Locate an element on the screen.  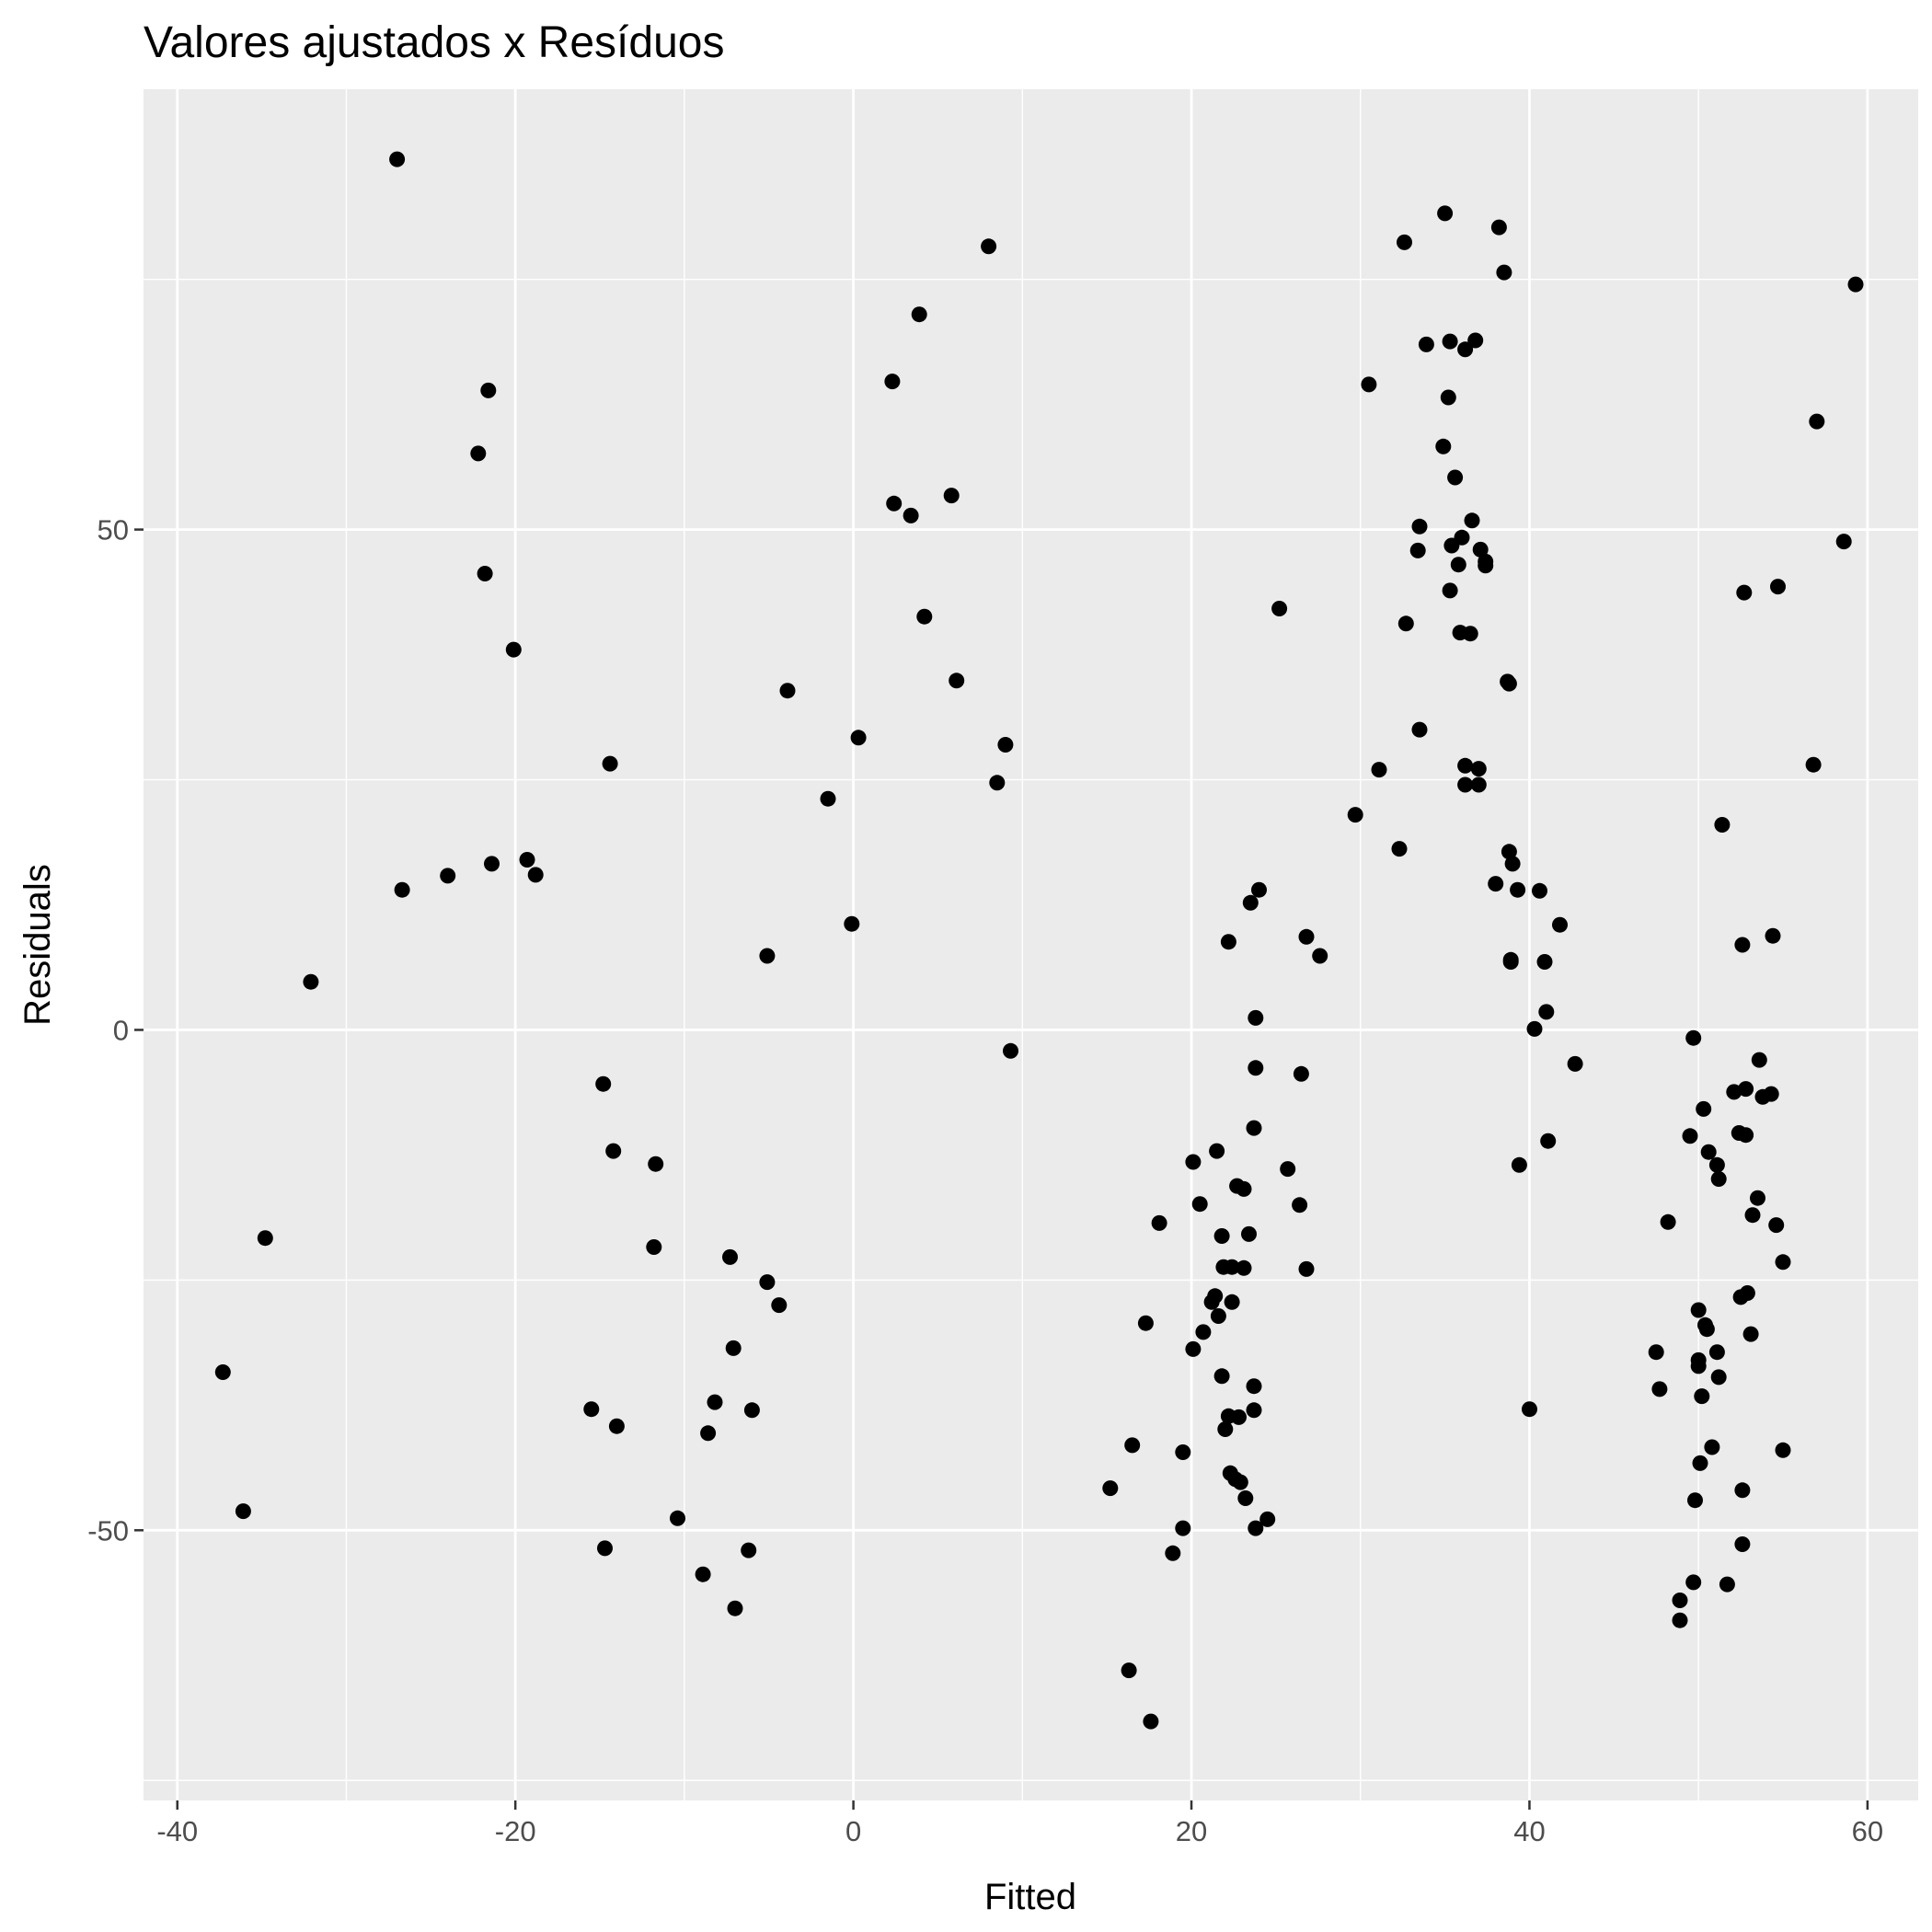
x-tick-label: 20 is located at coordinates (1191, 1831).